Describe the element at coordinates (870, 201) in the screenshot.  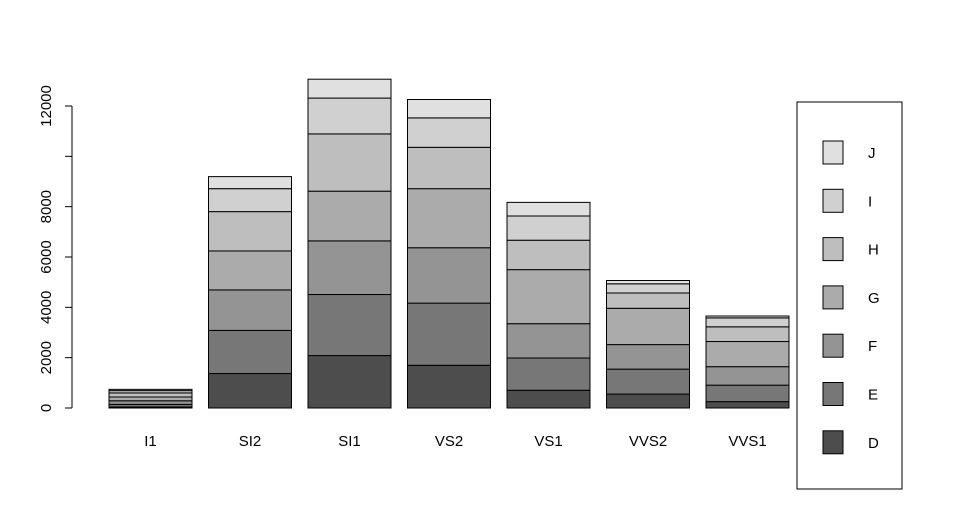
I see `legend-label-I: I` at that location.